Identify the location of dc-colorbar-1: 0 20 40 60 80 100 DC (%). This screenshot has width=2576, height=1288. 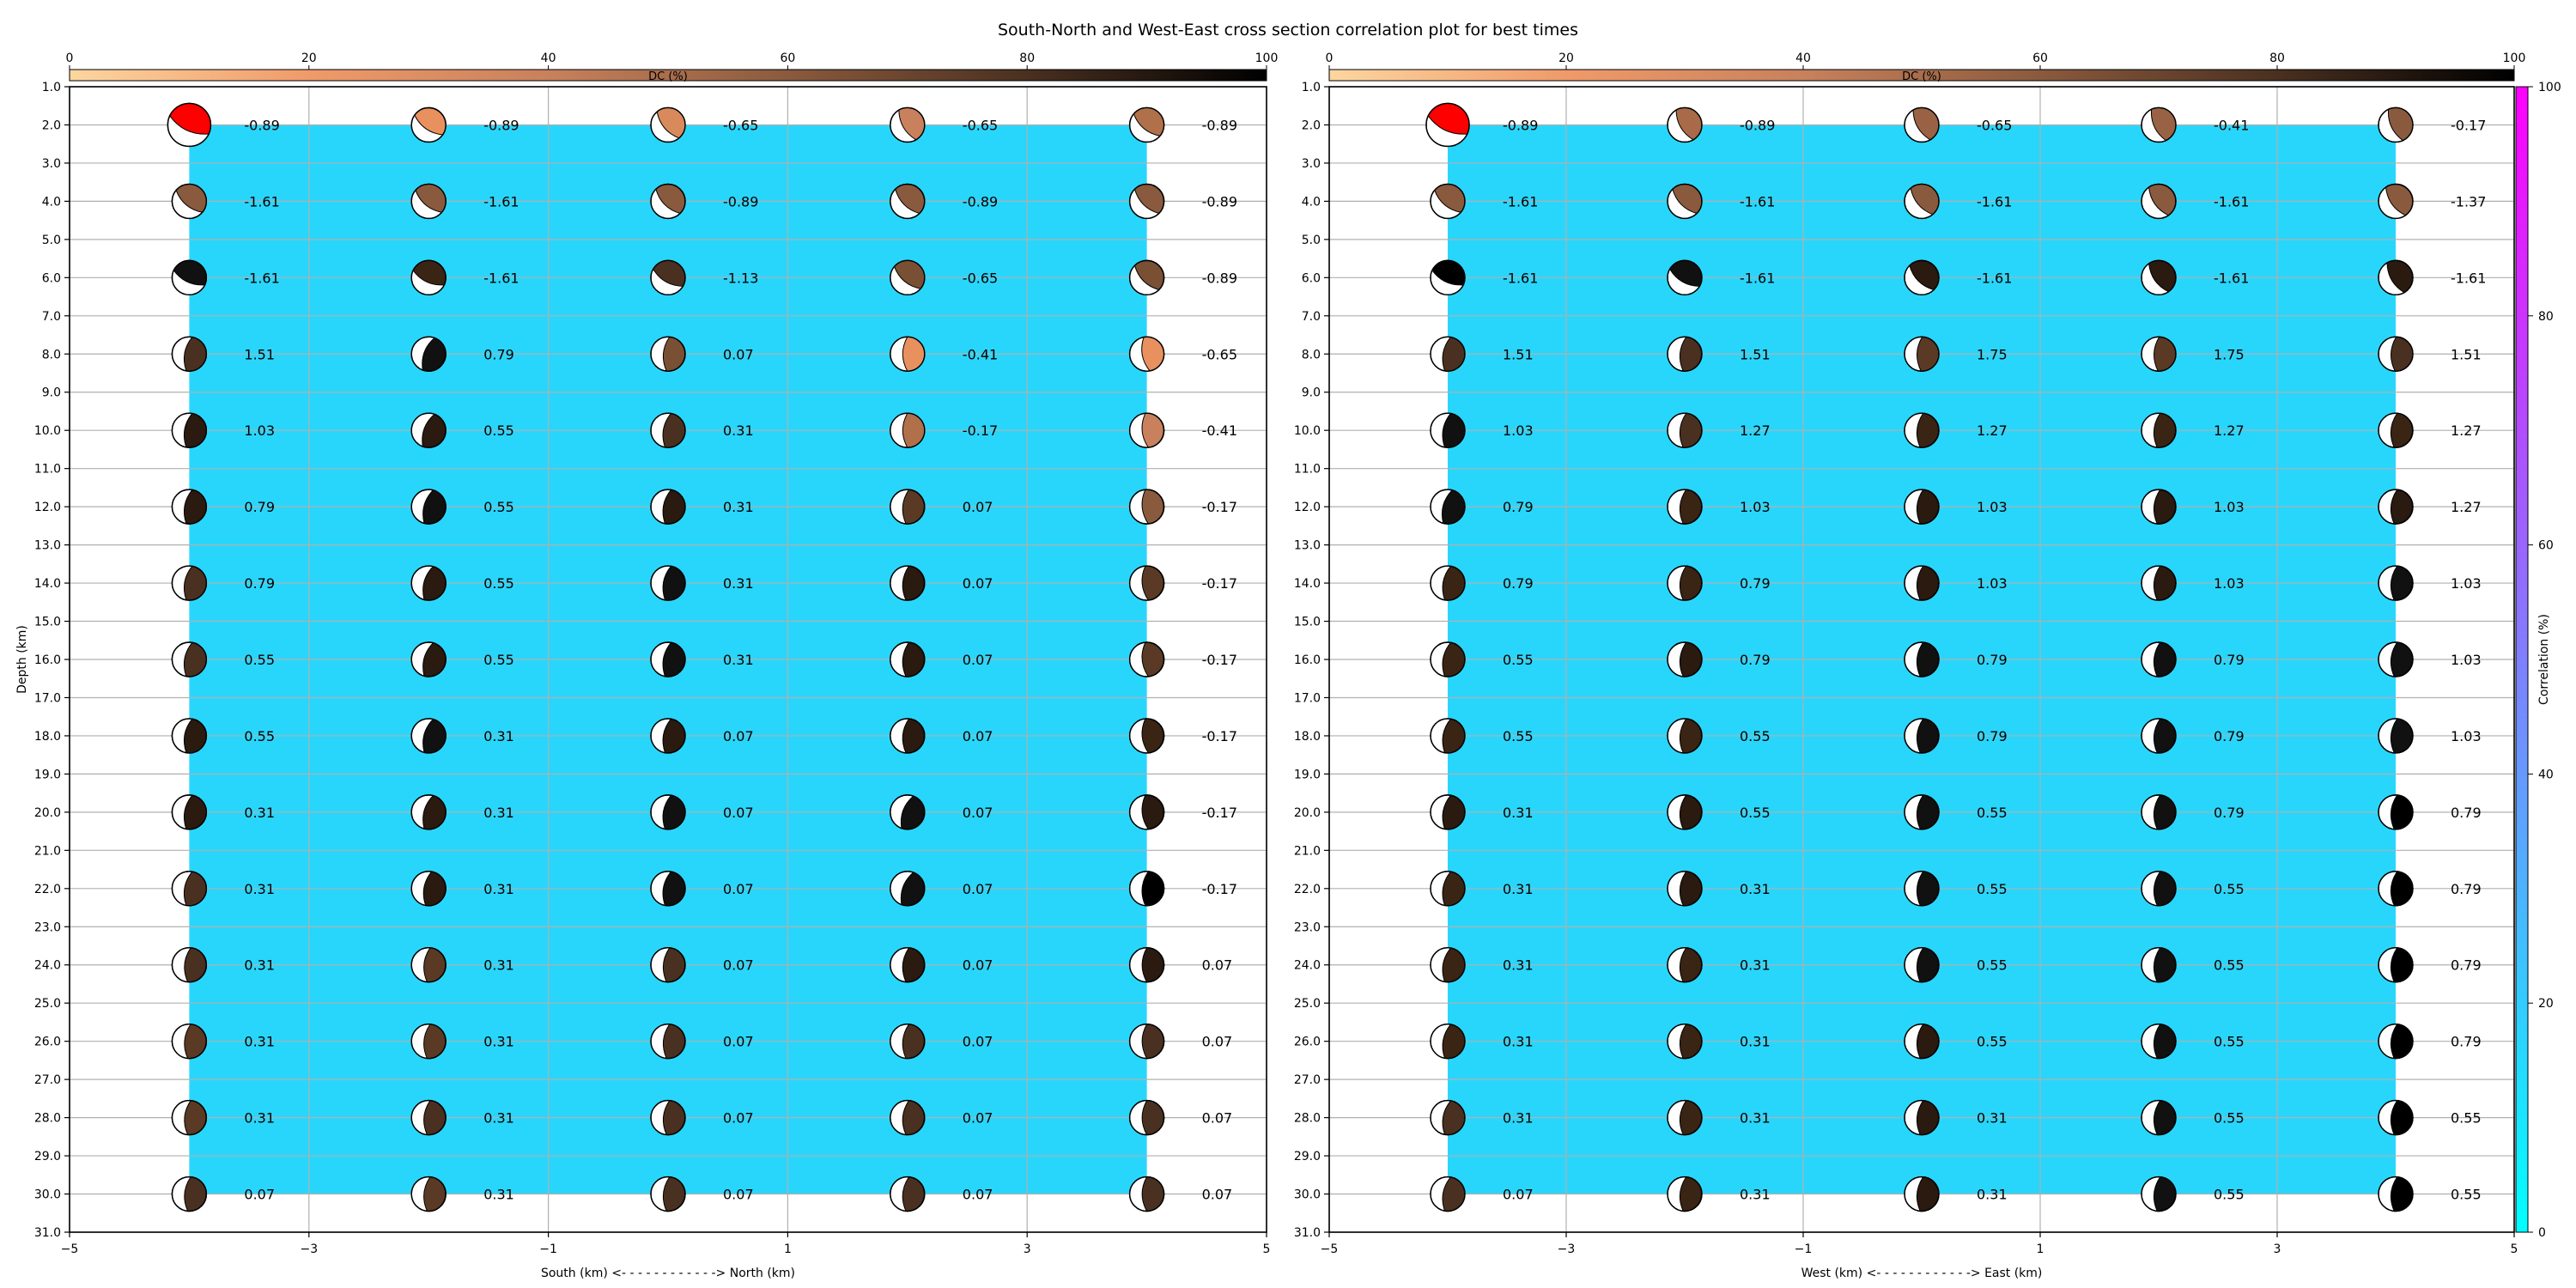
(673, 67).